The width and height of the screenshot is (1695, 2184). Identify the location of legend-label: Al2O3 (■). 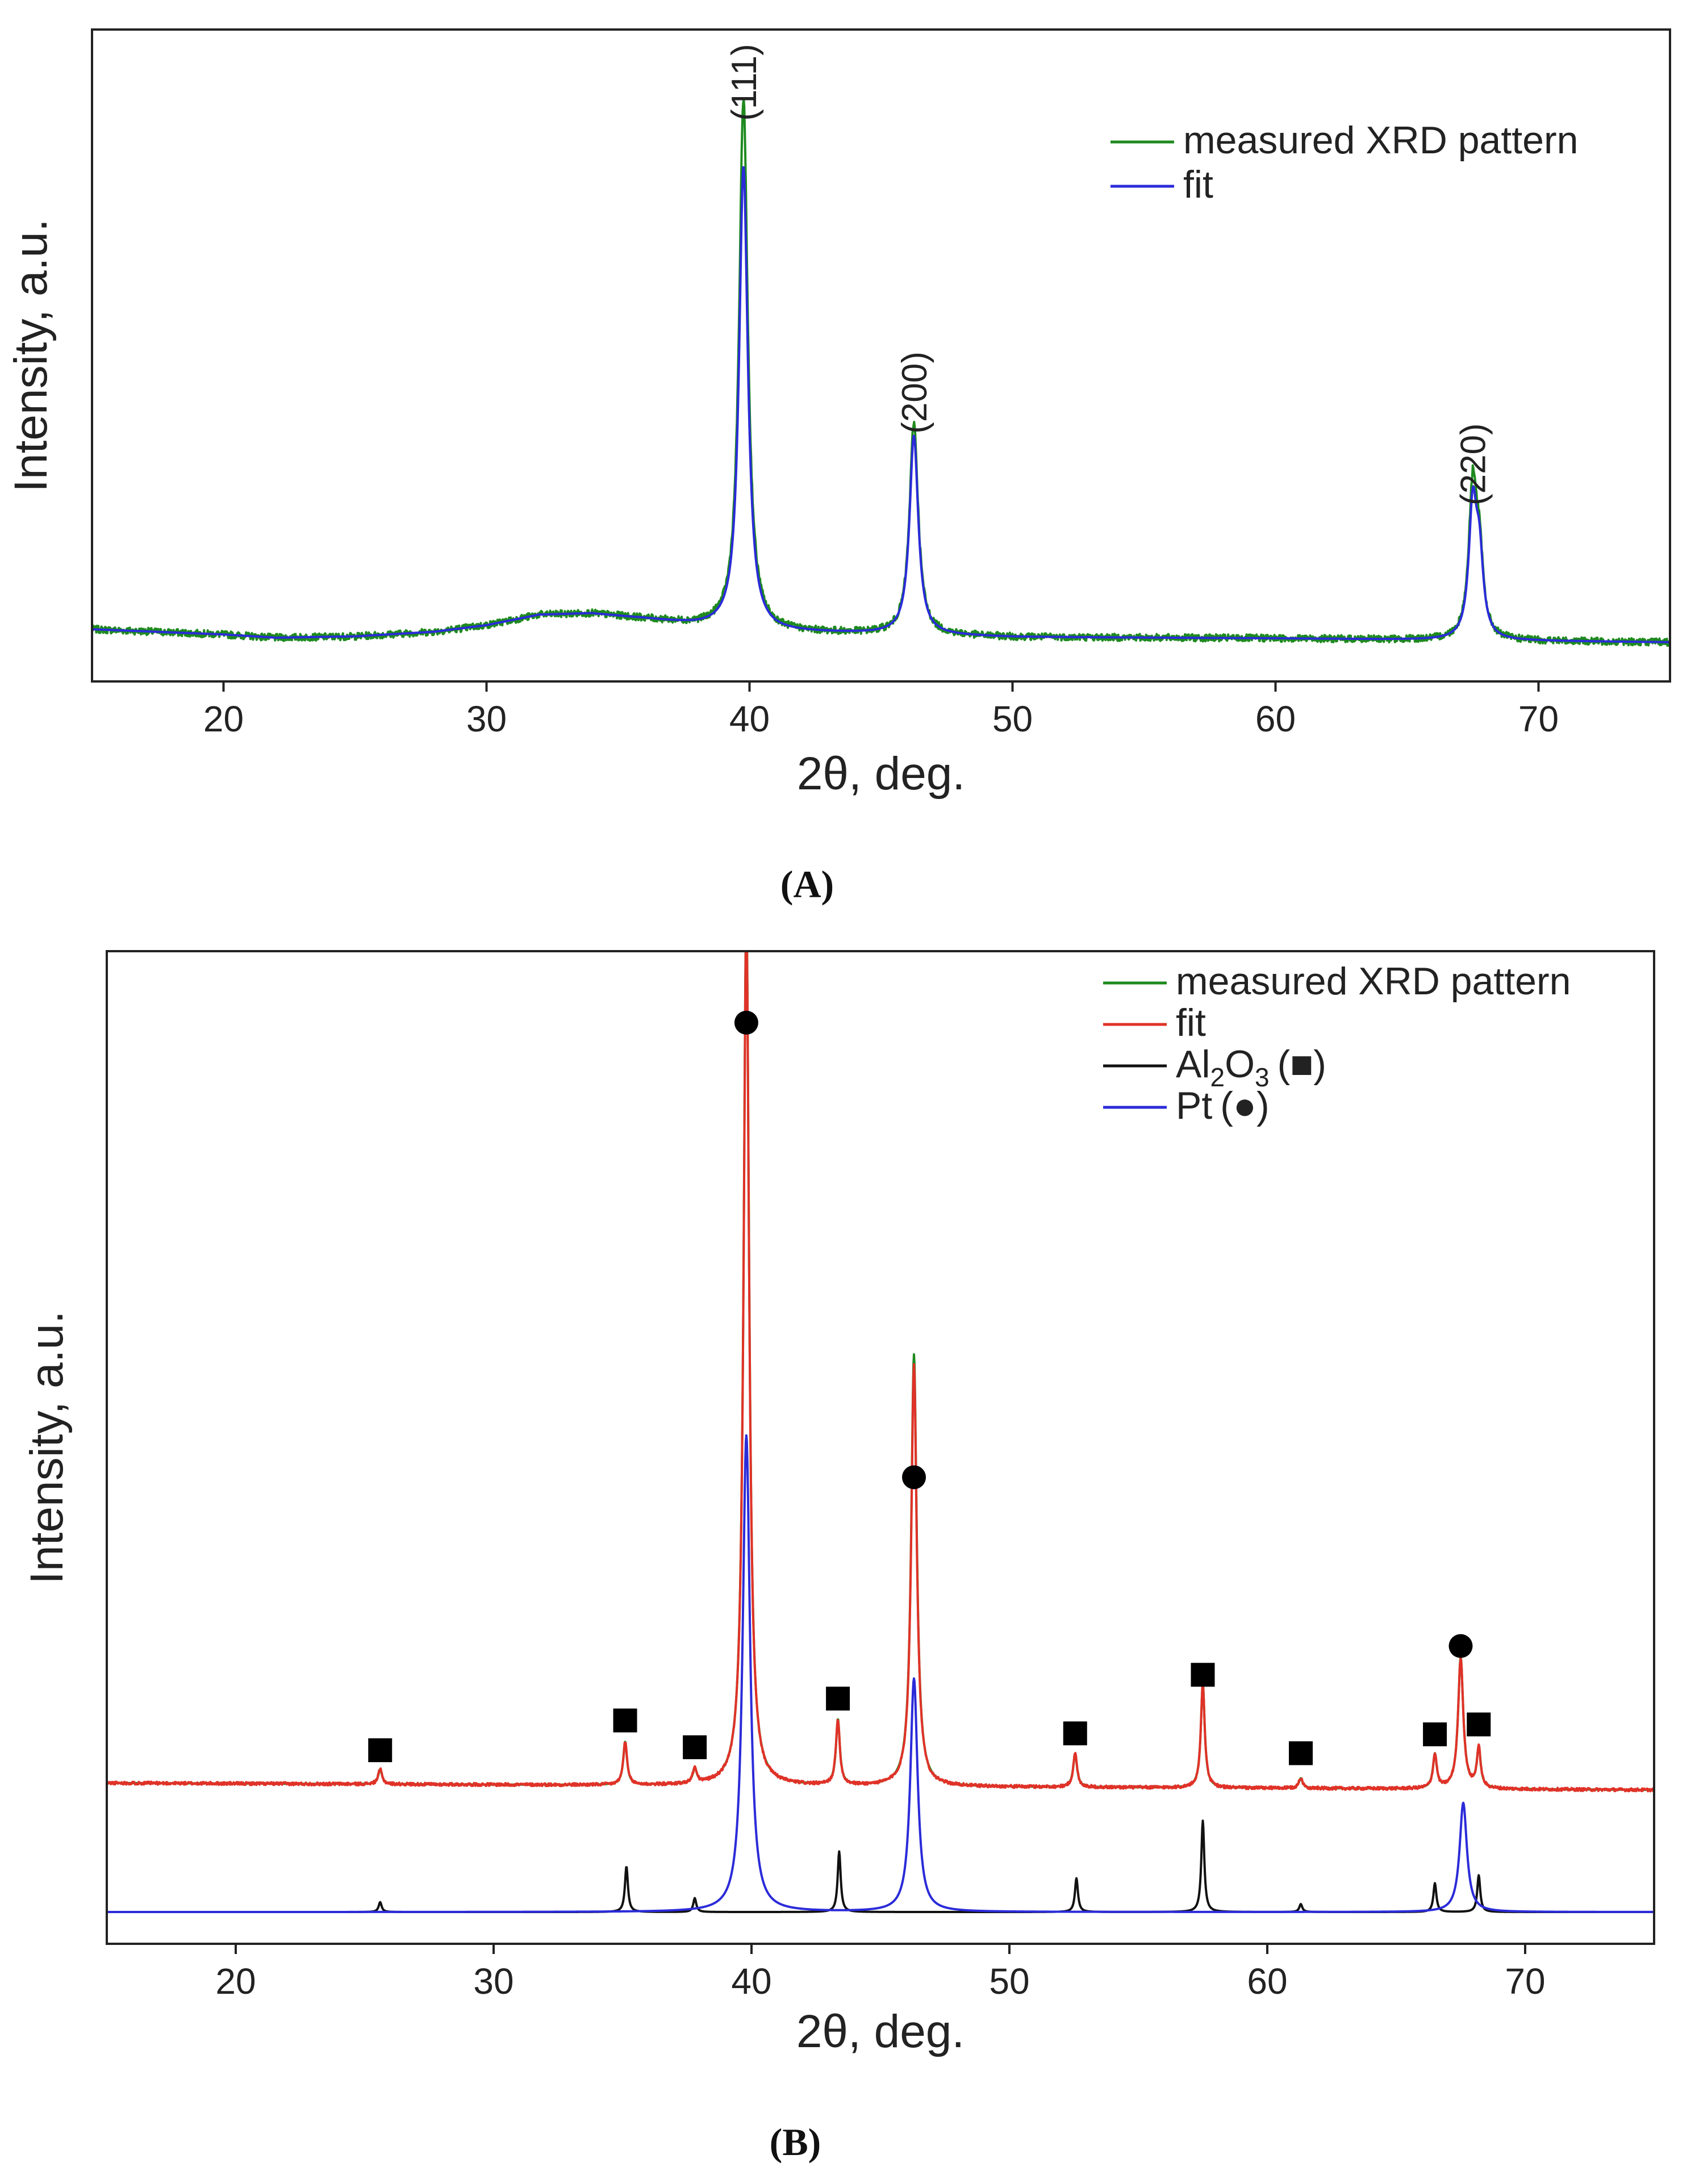
(1251, 1068).